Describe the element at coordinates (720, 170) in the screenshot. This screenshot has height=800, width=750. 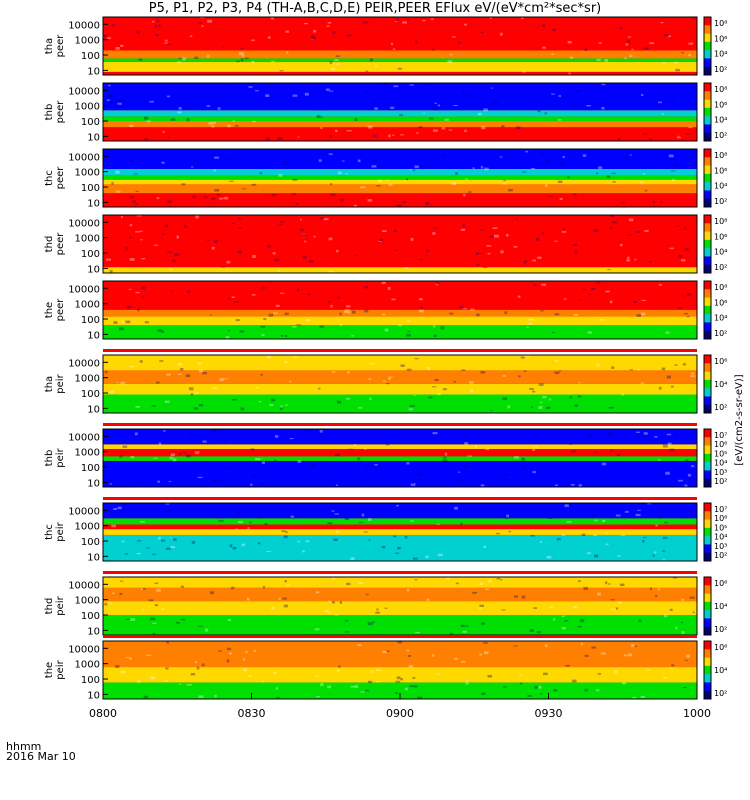
I see `panel-3-colorbar-tick-label: 10⁶` at that location.